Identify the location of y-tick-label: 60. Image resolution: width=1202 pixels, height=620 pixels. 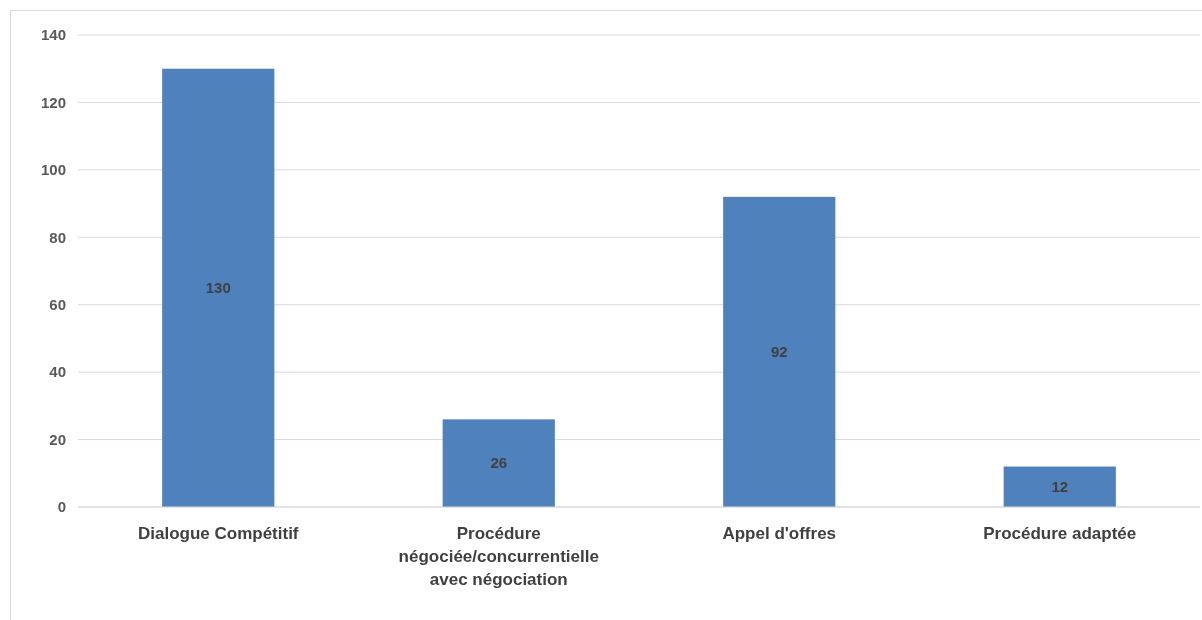
(57, 304).